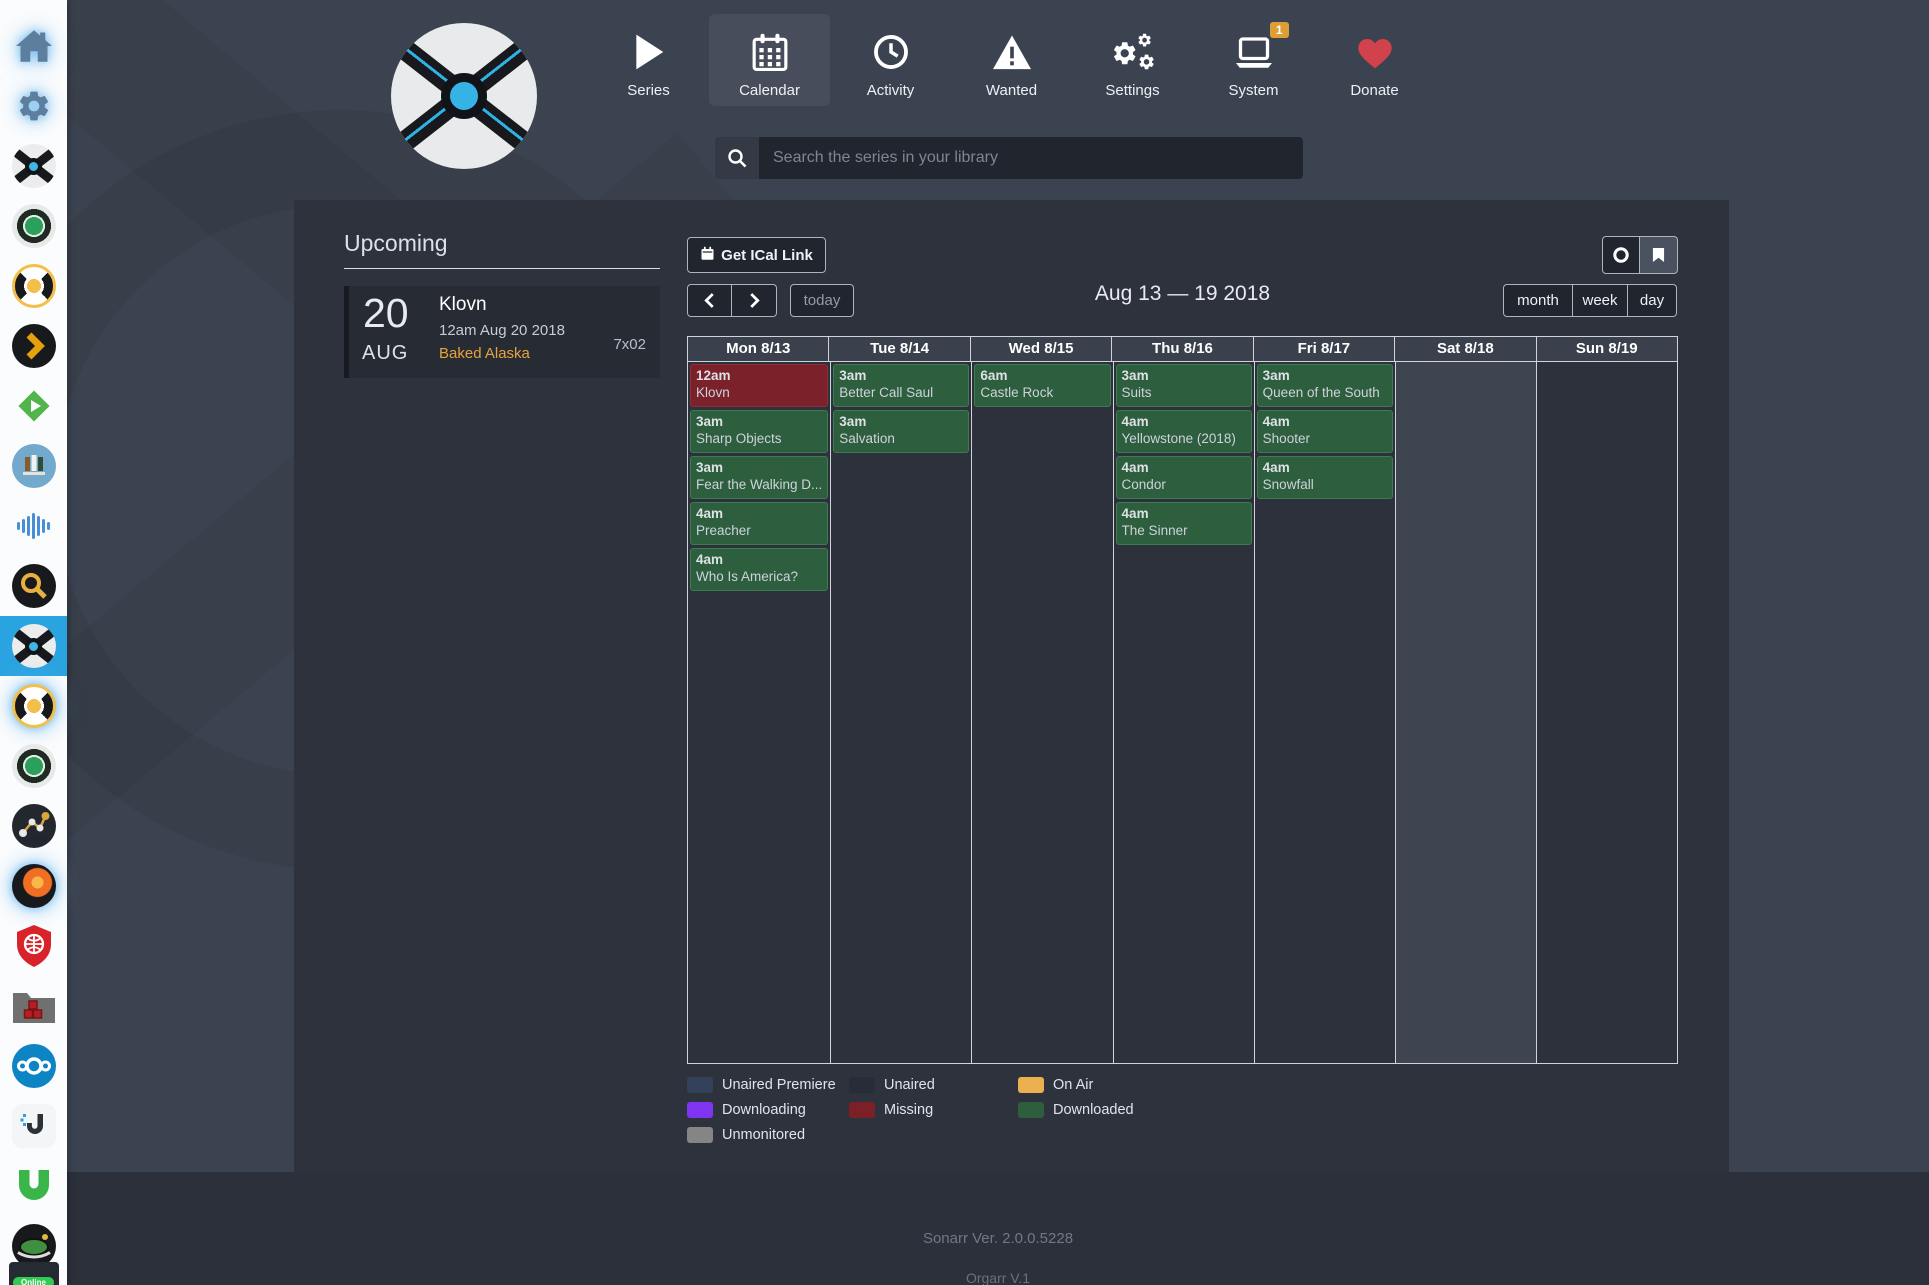 This screenshot has width=1929, height=1285. What do you see at coordinates (1178, 438) in the screenshot?
I see `event-title: Yellowstone (2018)` at bounding box center [1178, 438].